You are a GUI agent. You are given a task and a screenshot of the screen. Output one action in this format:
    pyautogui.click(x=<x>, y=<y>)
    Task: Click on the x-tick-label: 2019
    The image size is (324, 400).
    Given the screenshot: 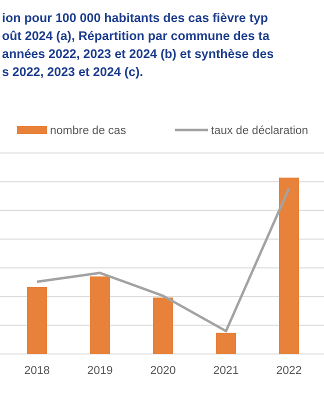 What is the action you would take?
    pyautogui.click(x=100, y=371)
    